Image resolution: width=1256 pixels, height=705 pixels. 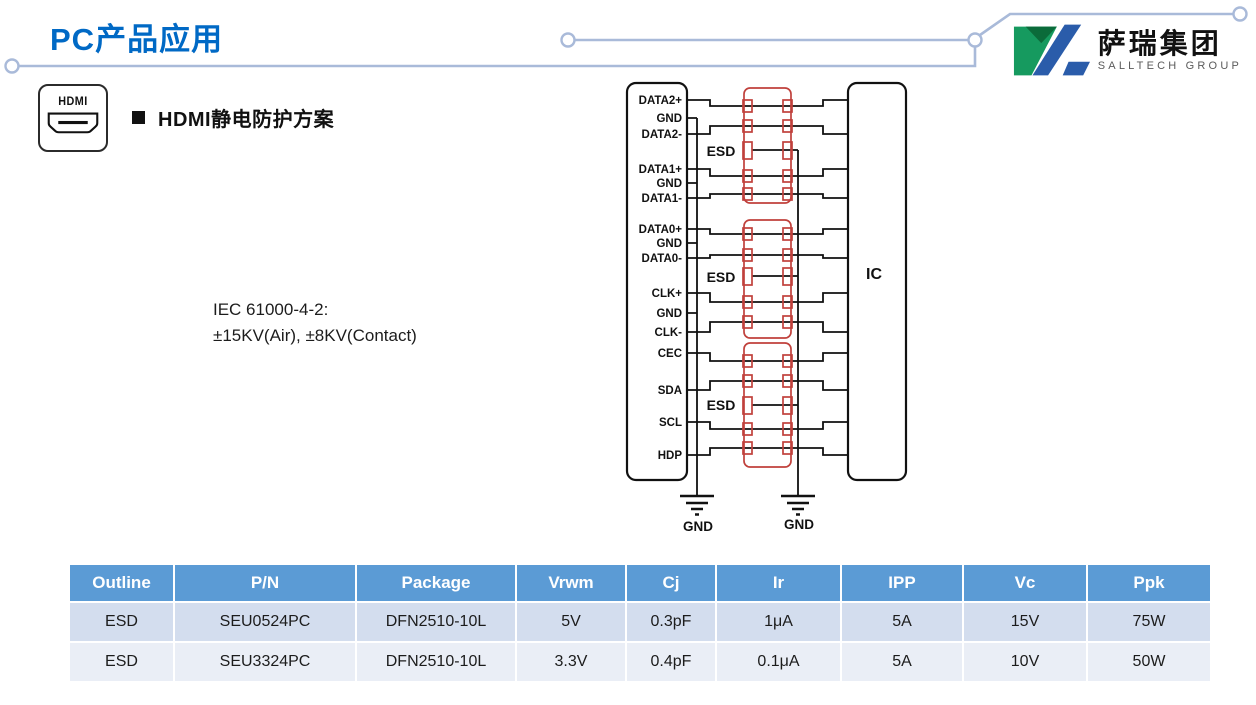 What do you see at coordinates (747, 505) in the screenshot?
I see `ground-symbol-icon` at bounding box center [747, 505].